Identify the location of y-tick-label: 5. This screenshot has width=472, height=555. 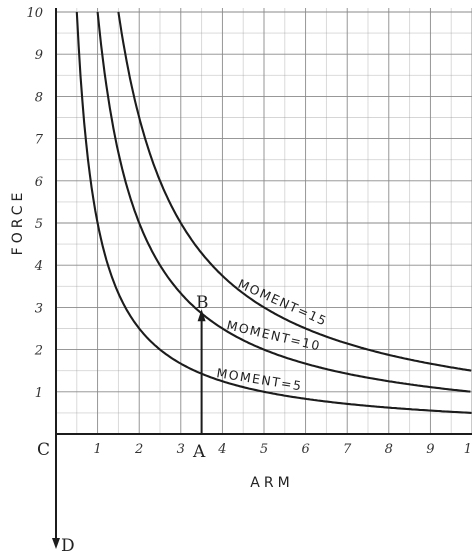
(39, 224).